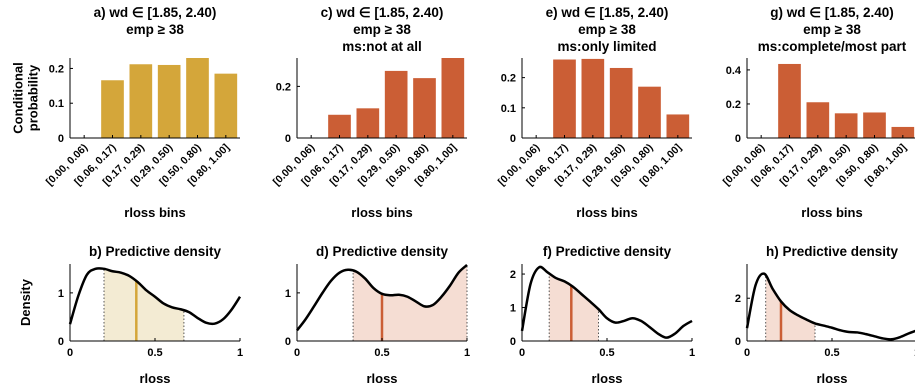 Image resolution: width=915 pixels, height=386 pixels. Describe the element at coordinates (382, 46) in the screenshot. I see `panel-c-title-line: ms:not at all` at that location.